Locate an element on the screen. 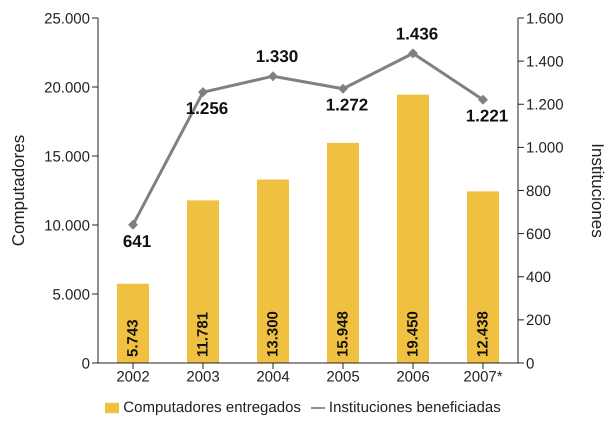  y2-tick-label: 200 is located at coordinates (539, 321).